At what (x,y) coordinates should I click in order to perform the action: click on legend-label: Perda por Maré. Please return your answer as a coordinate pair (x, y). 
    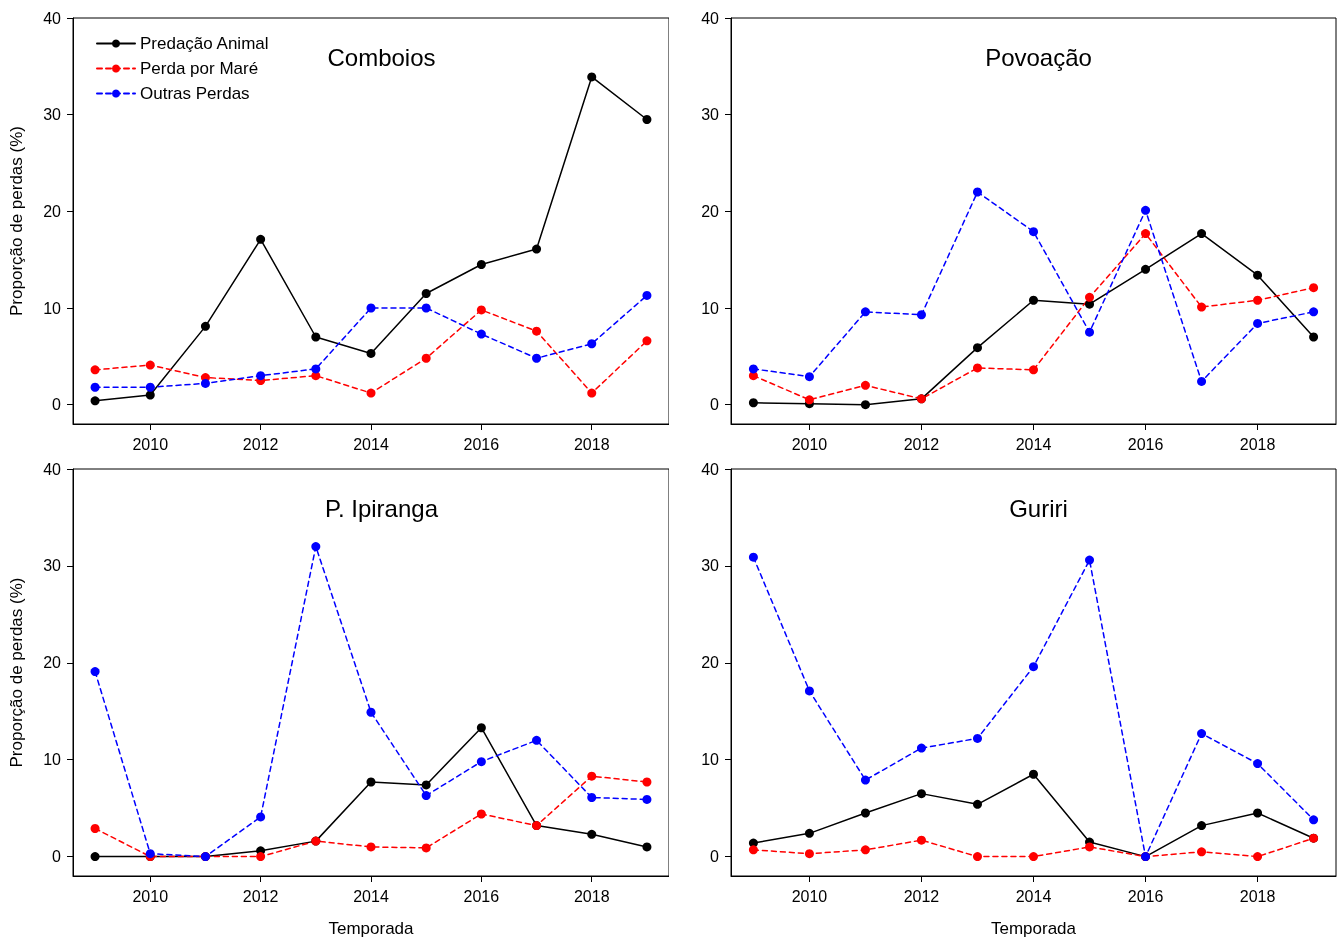
    Looking at the image, I should click on (199, 68).